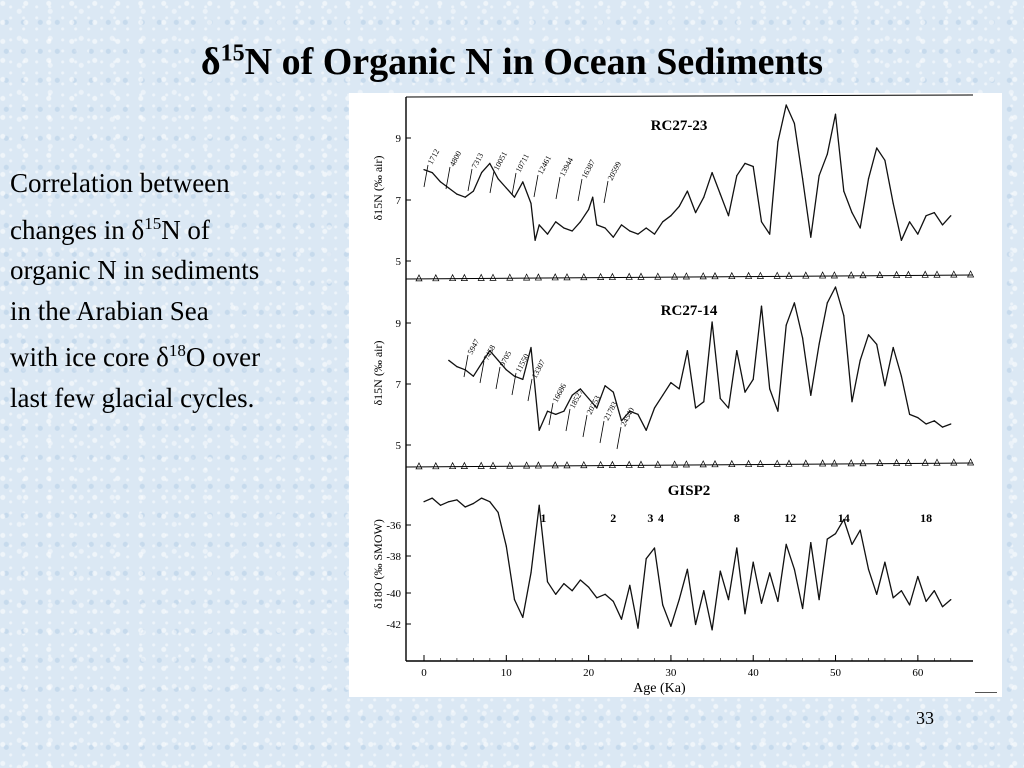 This screenshot has height=768, width=1024. I want to click on panel-title: GISP2, so click(689, 491).